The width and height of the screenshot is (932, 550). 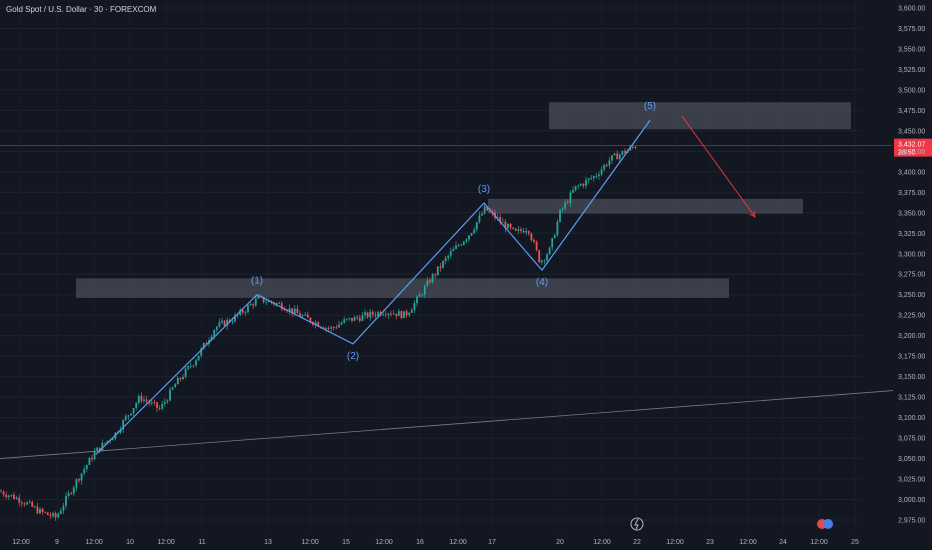 I want to click on time-tick-label: 24, so click(x=783, y=542).